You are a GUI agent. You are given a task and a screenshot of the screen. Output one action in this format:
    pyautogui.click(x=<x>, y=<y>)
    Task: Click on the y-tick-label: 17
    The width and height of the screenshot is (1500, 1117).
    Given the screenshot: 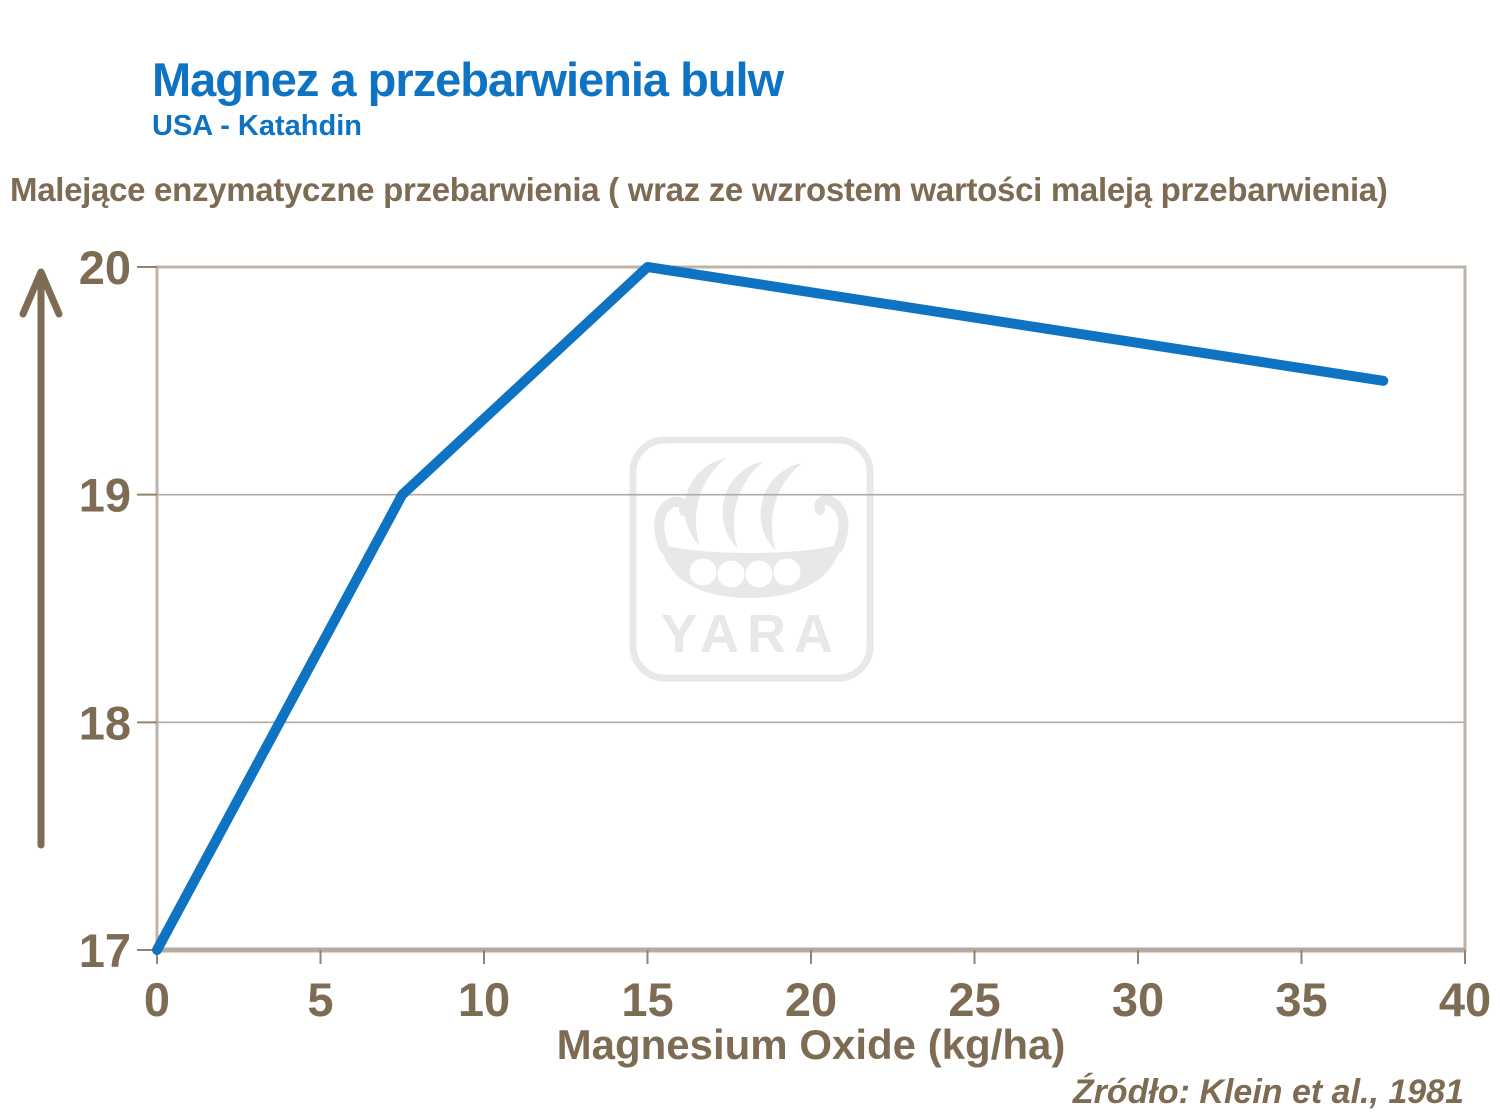 What is the action you would take?
    pyautogui.click(x=105, y=950)
    